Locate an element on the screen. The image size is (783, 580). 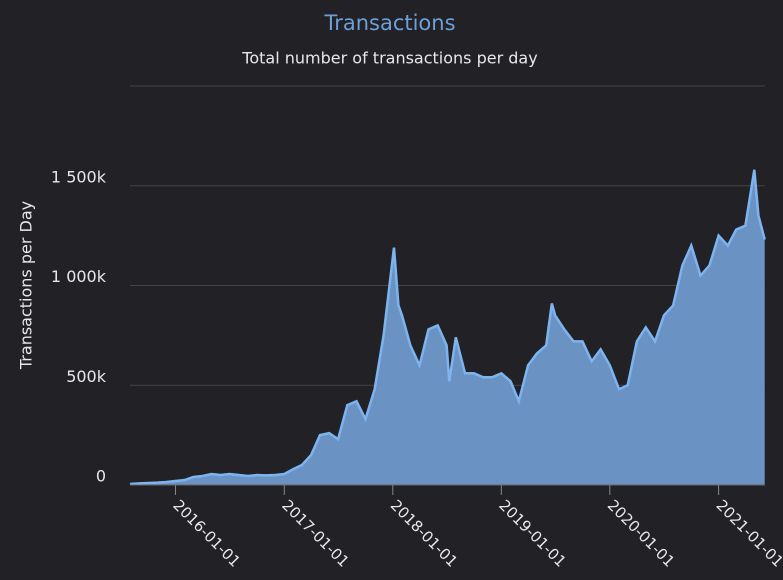
chart-subtitle: Total number of transactions per day is located at coordinates (389, 58).